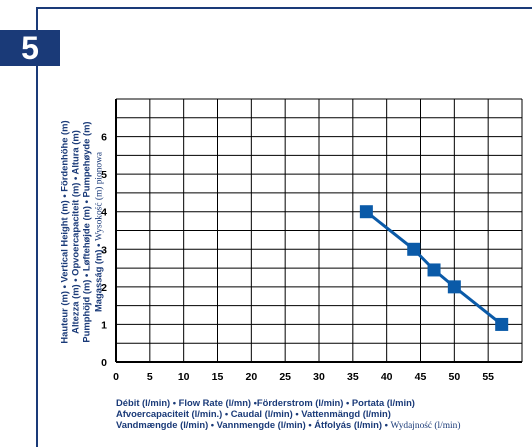 The image size is (532, 447). I want to click on y-tick-label: 3, so click(104, 250).